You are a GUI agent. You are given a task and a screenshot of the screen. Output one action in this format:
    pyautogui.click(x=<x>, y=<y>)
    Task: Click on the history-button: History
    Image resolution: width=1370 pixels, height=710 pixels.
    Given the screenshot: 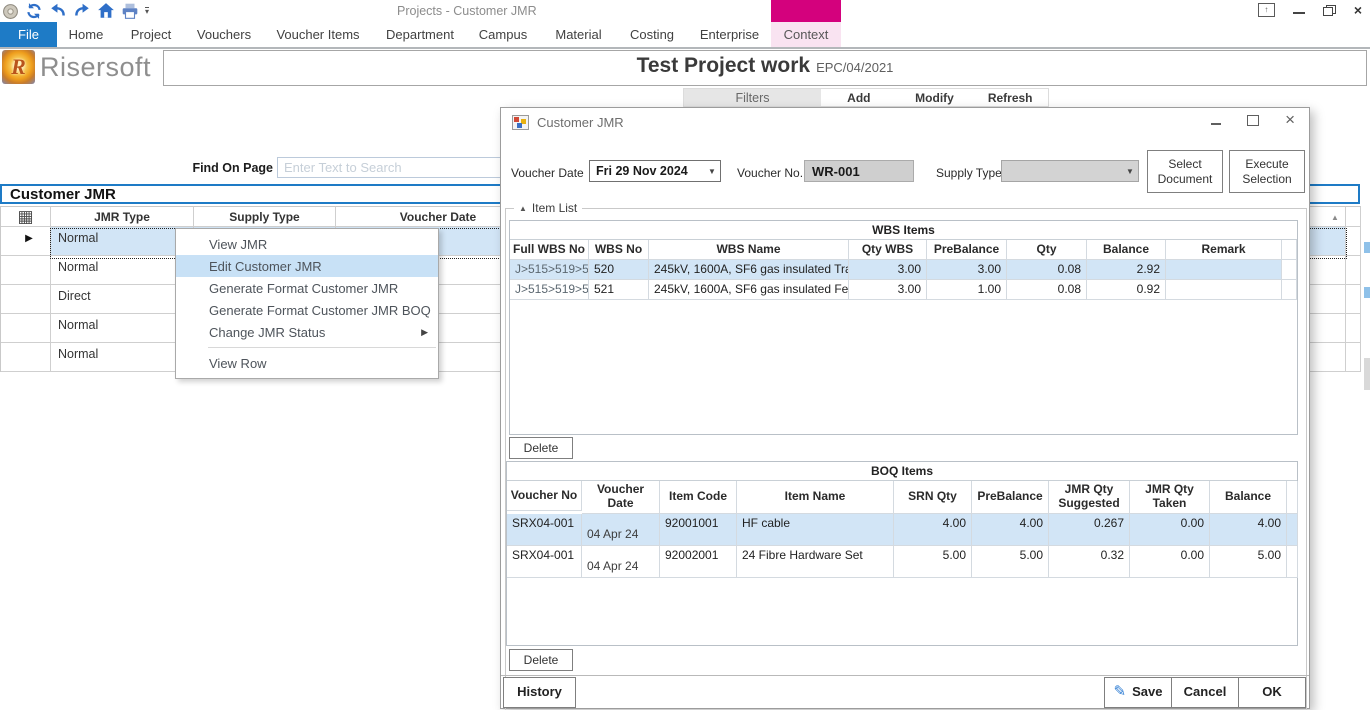 What is the action you would take?
    pyautogui.click(x=539, y=692)
    